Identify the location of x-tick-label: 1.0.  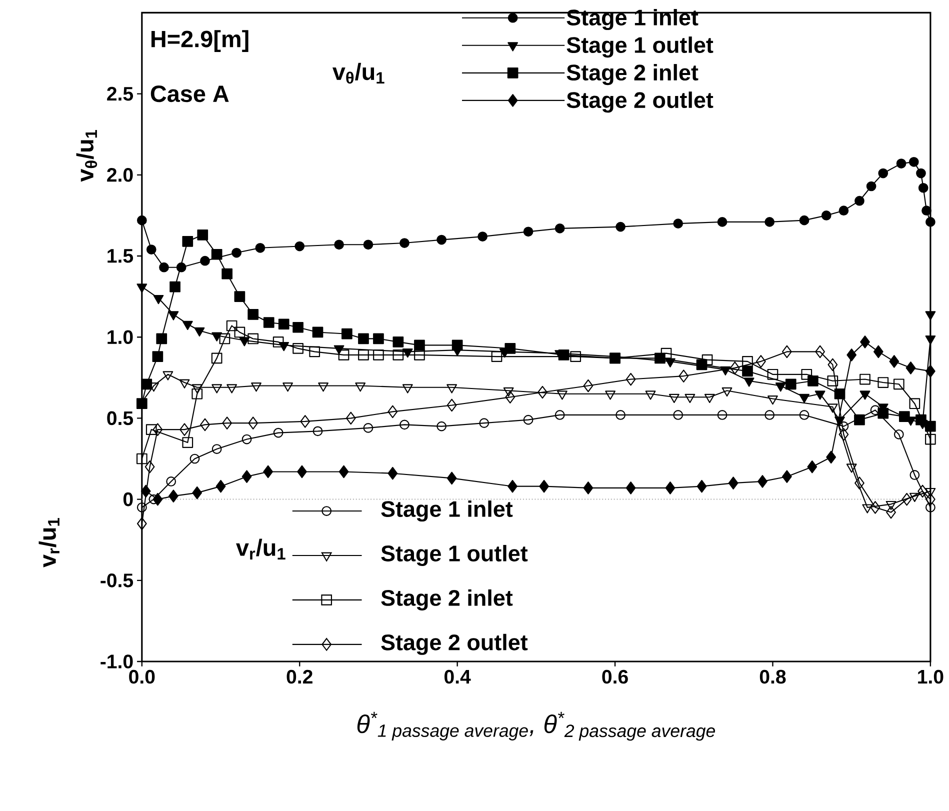
(931, 677).